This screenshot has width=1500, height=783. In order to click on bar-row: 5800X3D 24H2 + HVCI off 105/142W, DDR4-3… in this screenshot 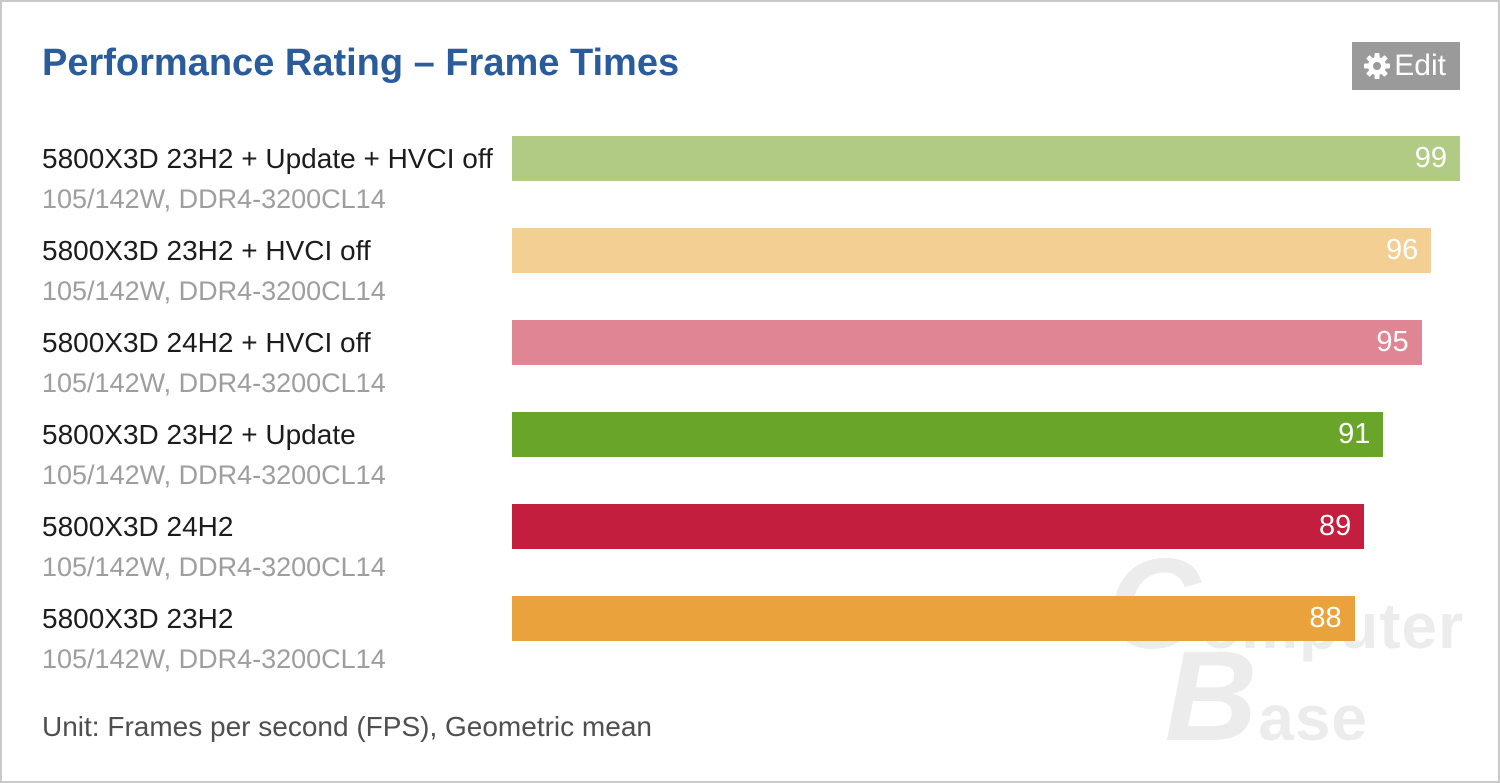, I will do `click(751, 366)`.